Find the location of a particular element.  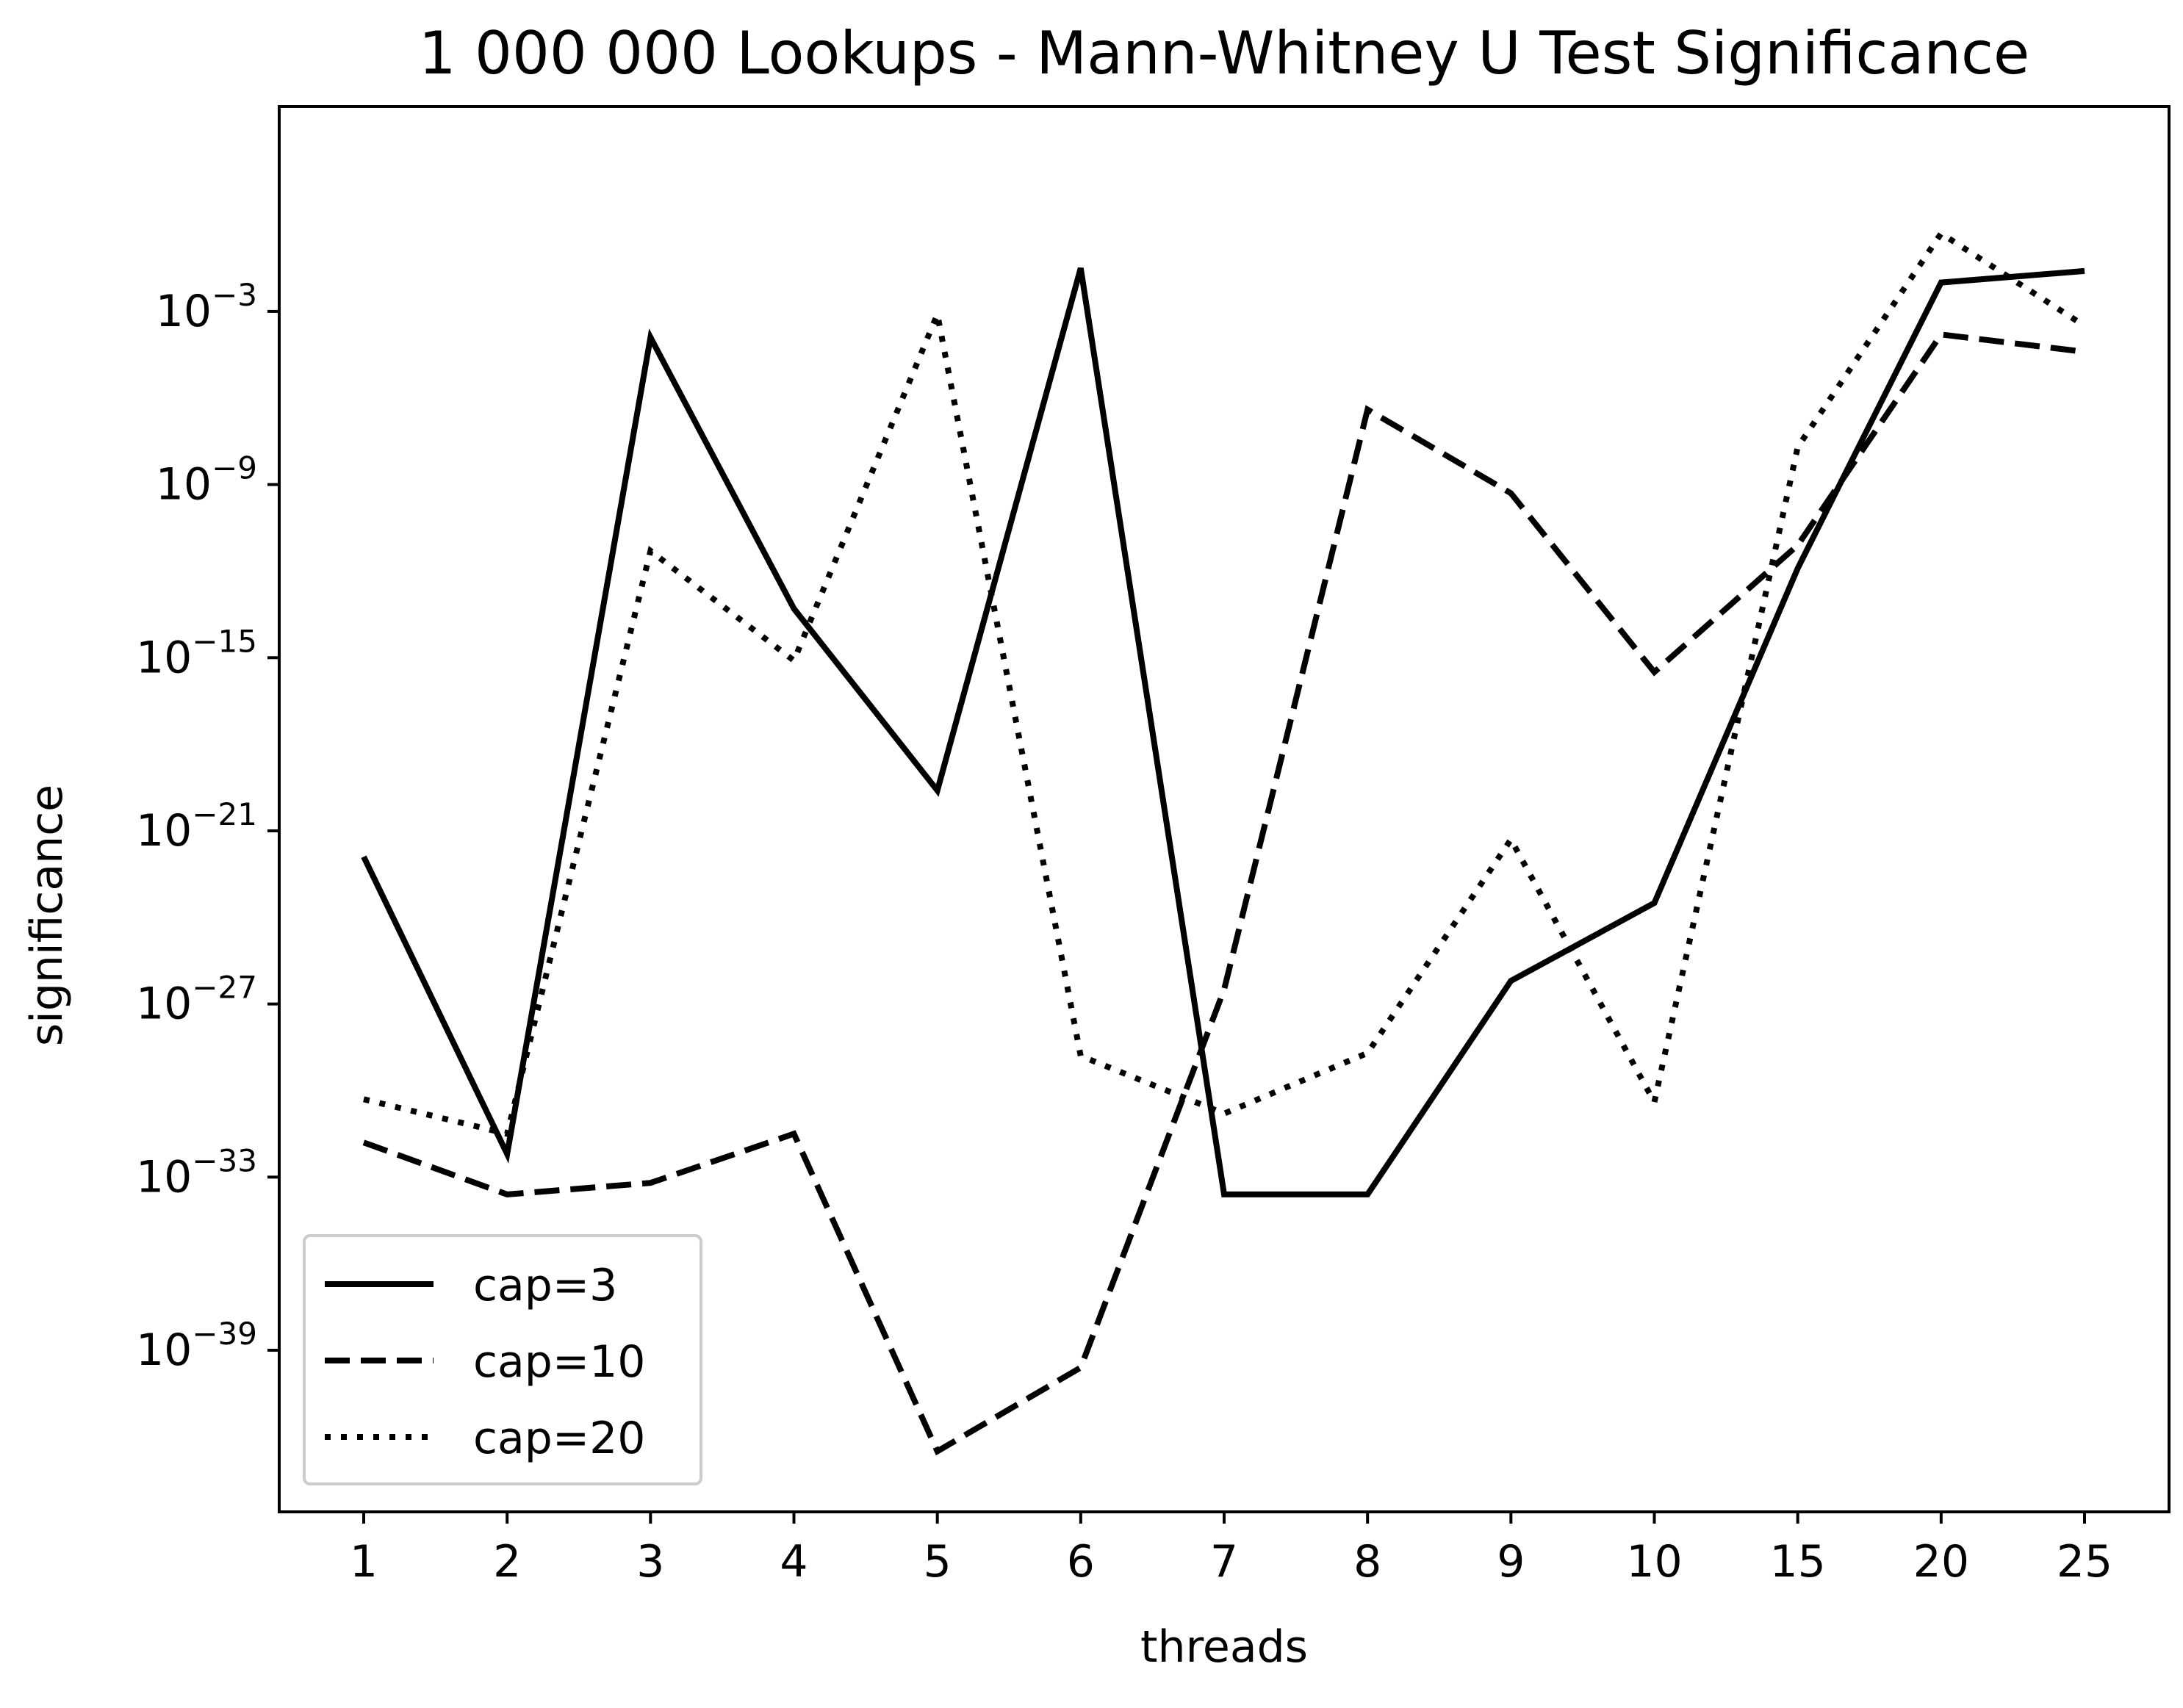

y-tick-label: 10⁻⁹ is located at coordinates (207, 481).